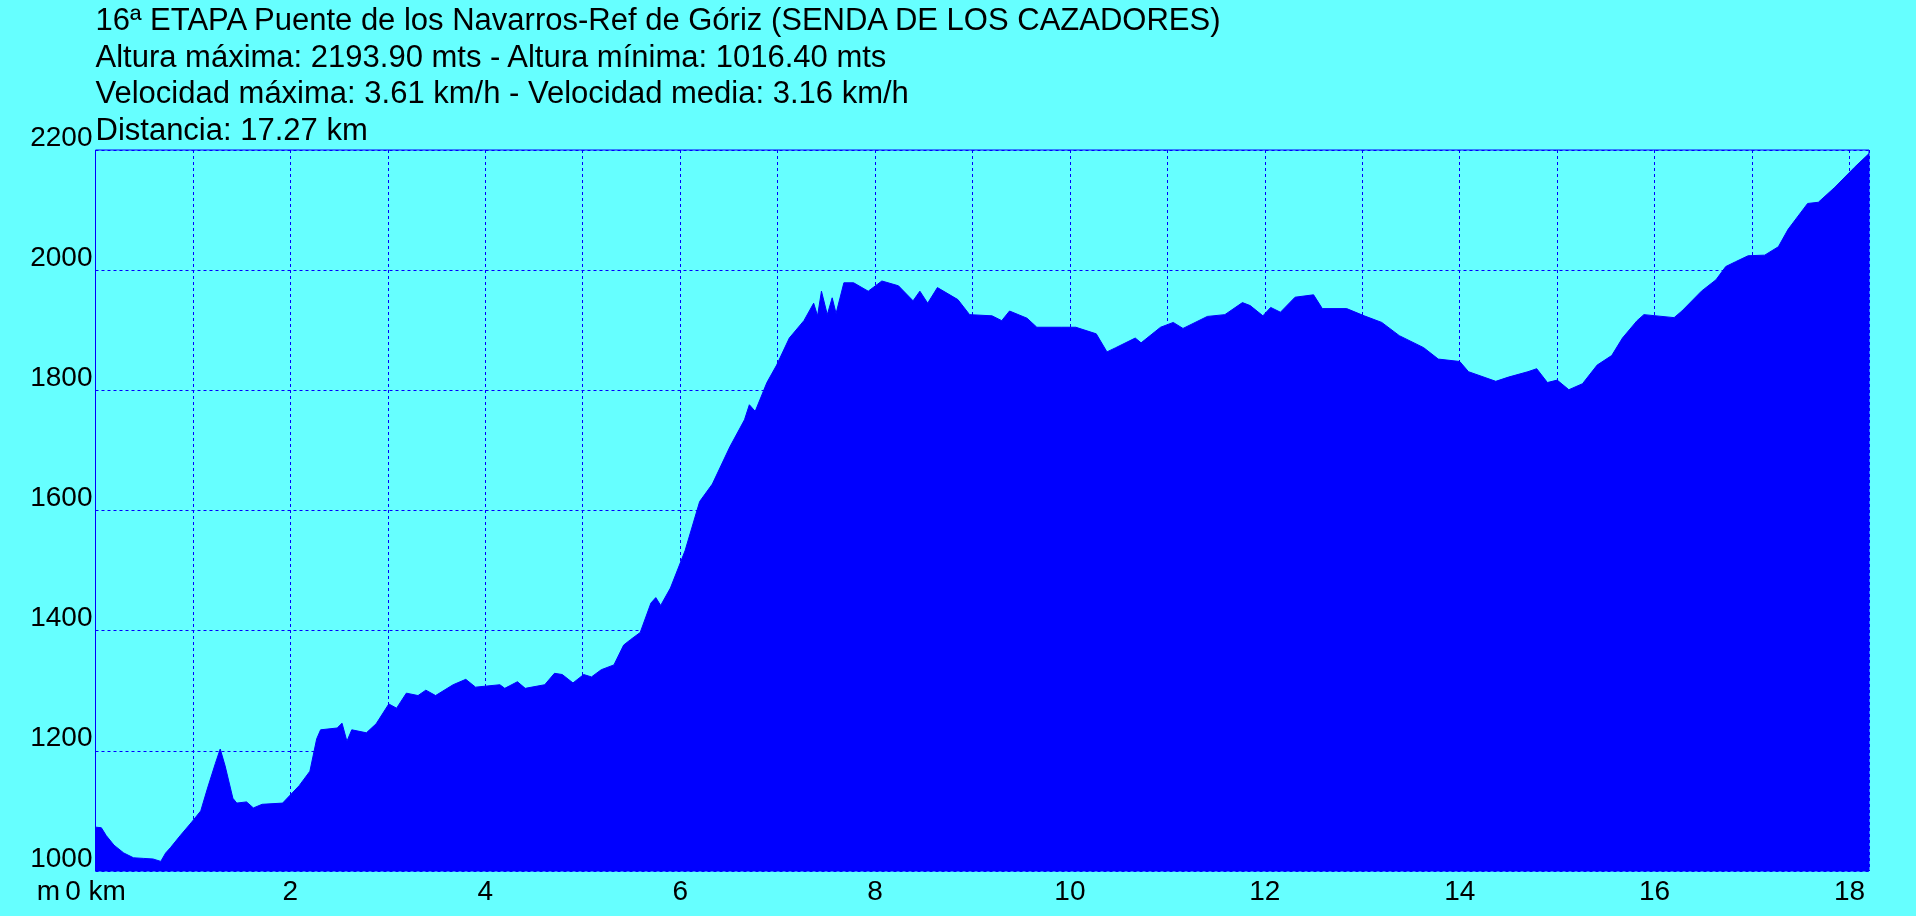  What do you see at coordinates (290, 890) in the screenshot?
I see `x-tick-label: 2` at bounding box center [290, 890].